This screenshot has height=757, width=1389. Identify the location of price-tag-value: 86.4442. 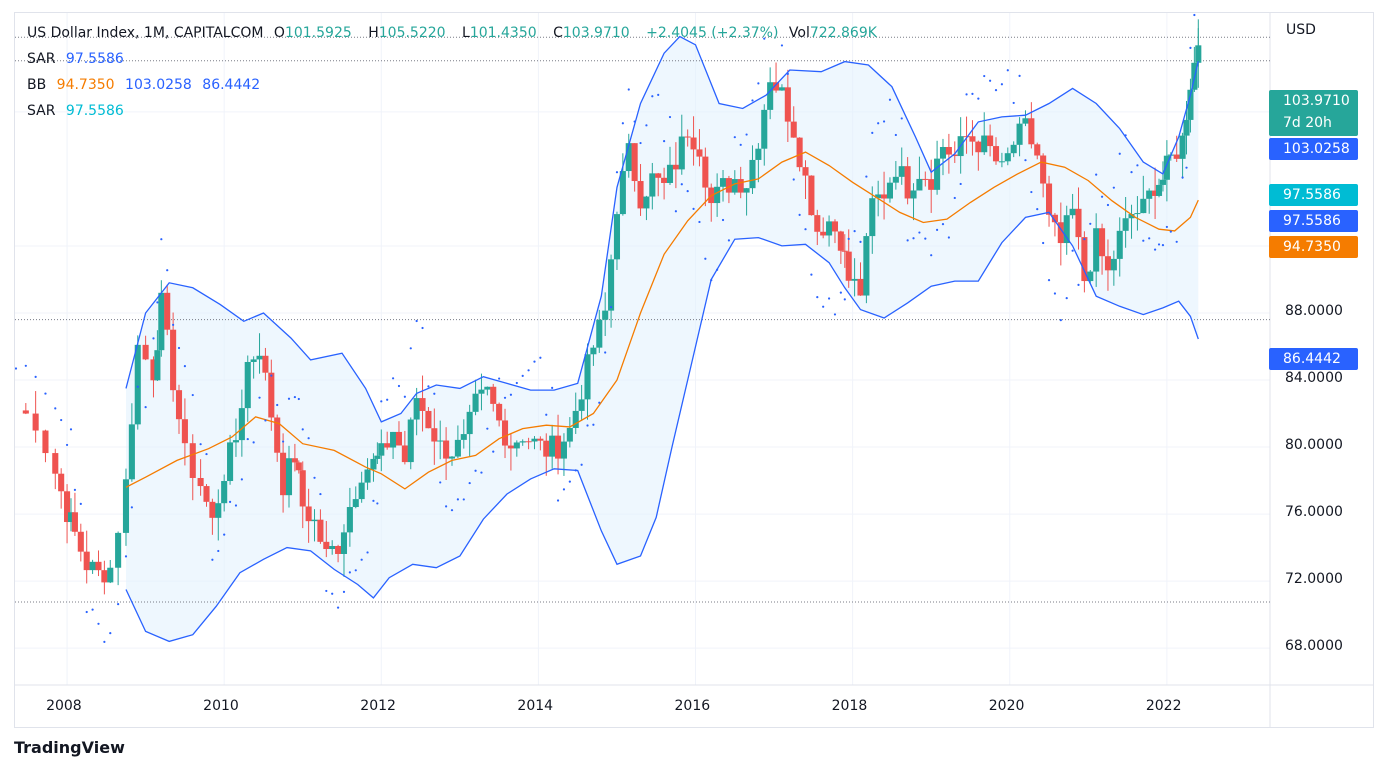
(1312, 359).